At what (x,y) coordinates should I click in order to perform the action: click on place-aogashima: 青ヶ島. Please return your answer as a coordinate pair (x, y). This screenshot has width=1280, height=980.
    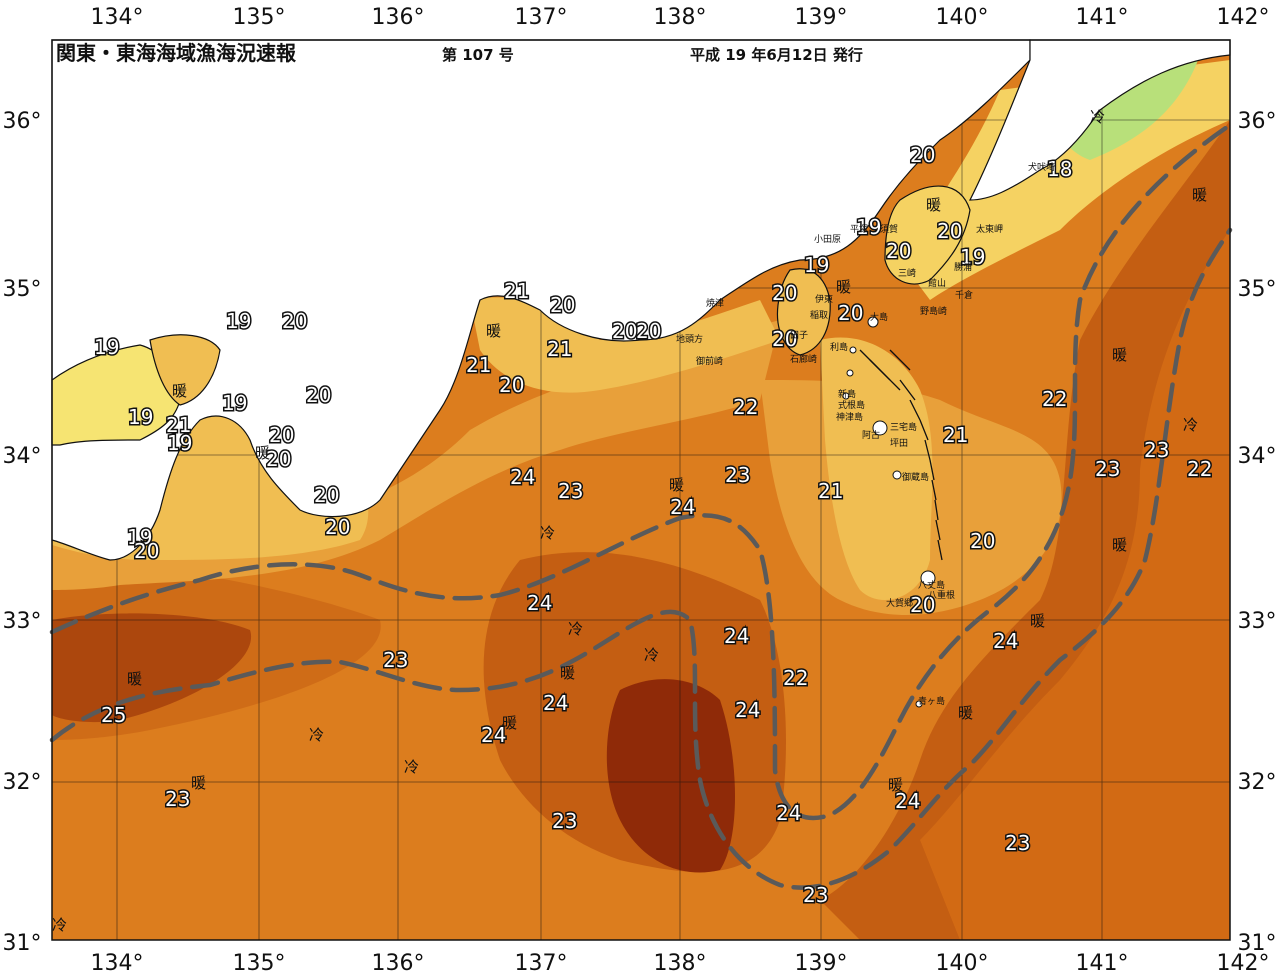
    Looking at the image, I should click on (931, 701).